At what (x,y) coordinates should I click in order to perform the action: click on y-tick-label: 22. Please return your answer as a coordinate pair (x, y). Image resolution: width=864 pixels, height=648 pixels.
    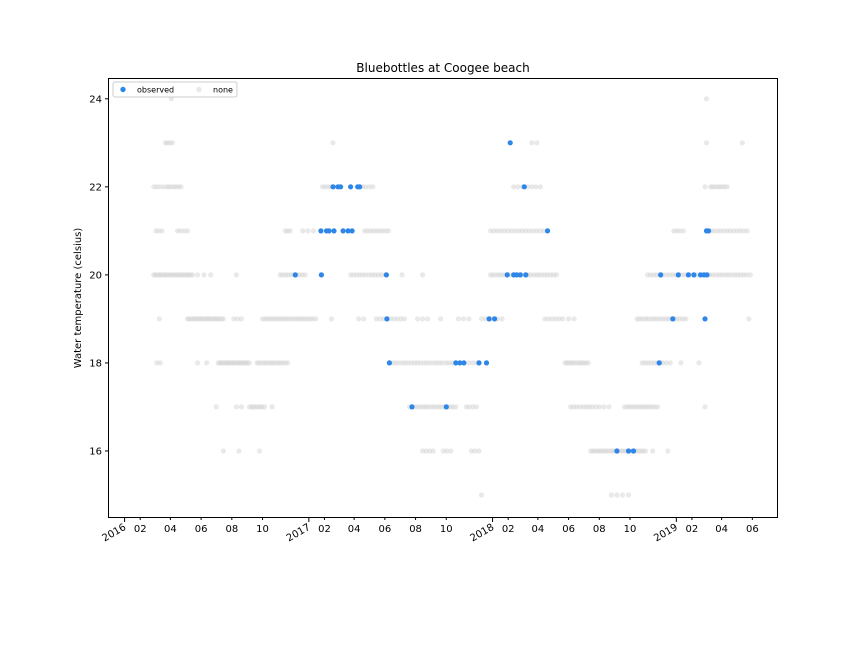
    Looking at the image, I should click on (95, 187).